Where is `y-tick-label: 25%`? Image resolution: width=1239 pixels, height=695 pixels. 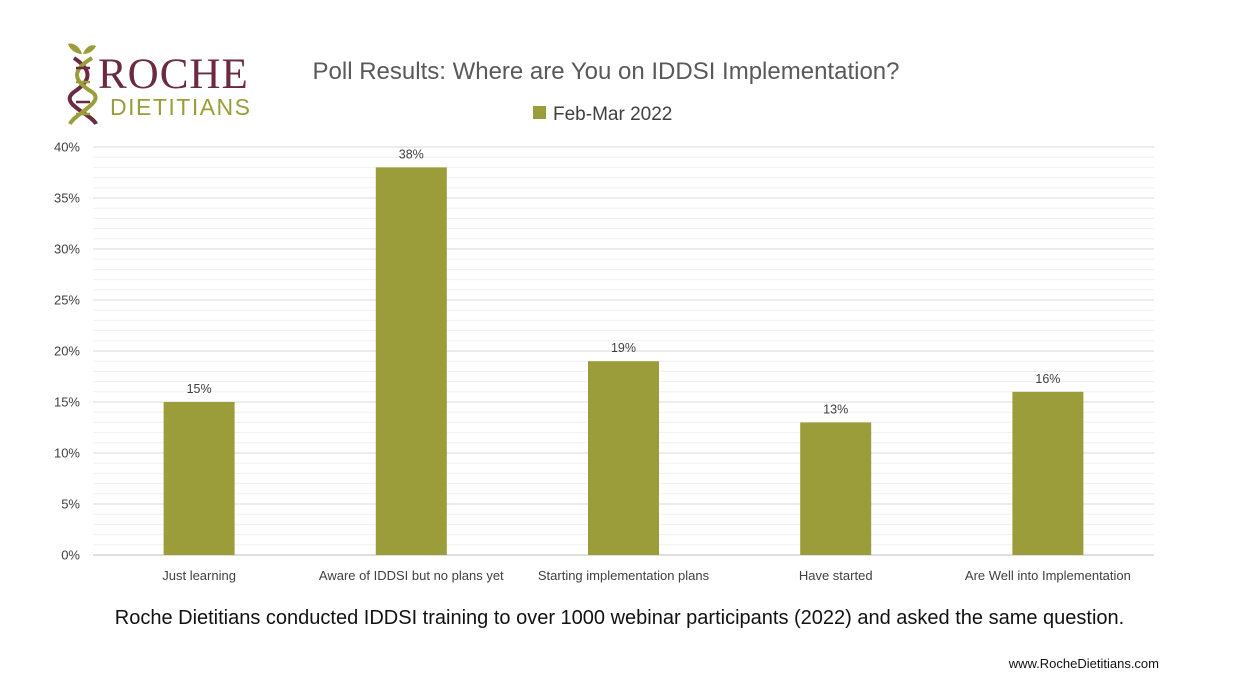
y-tick-label: 25% is located at coordinates (67, 300).